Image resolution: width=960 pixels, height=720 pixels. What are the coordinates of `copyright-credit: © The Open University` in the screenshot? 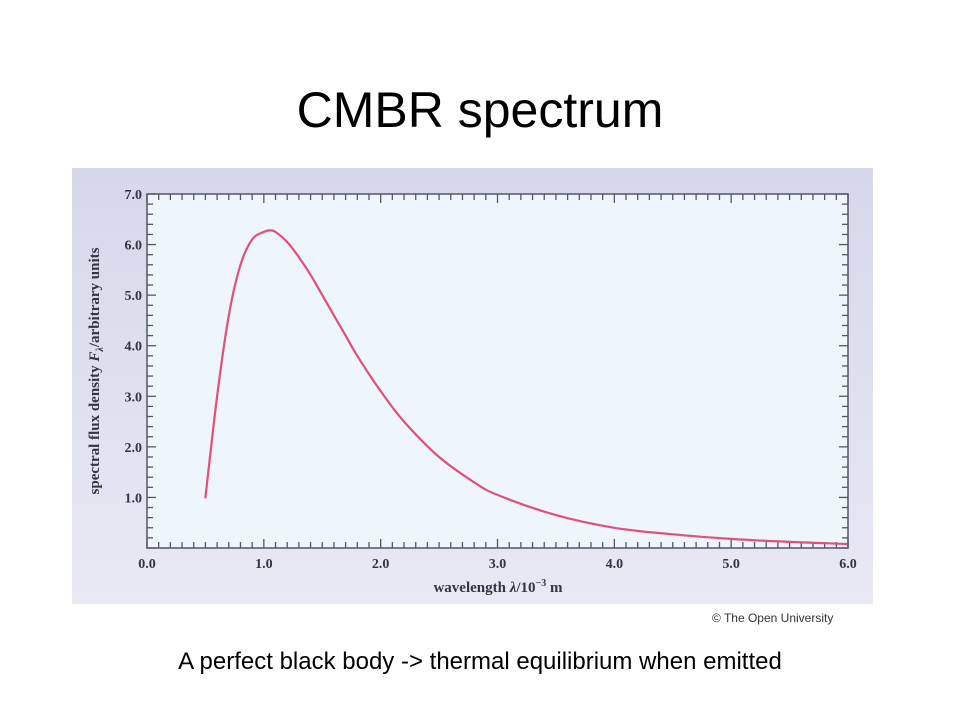 It's located at (773, 618).